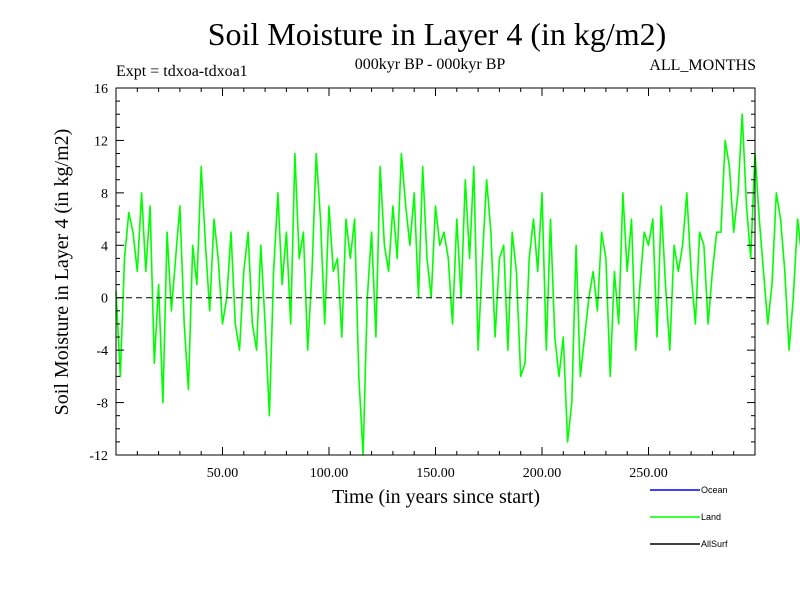 This screenshot has height=600, width=800. Describe the element at coordinates (223, 473) in the screenshot. I see `x-tick-label: 50.00` at that location.